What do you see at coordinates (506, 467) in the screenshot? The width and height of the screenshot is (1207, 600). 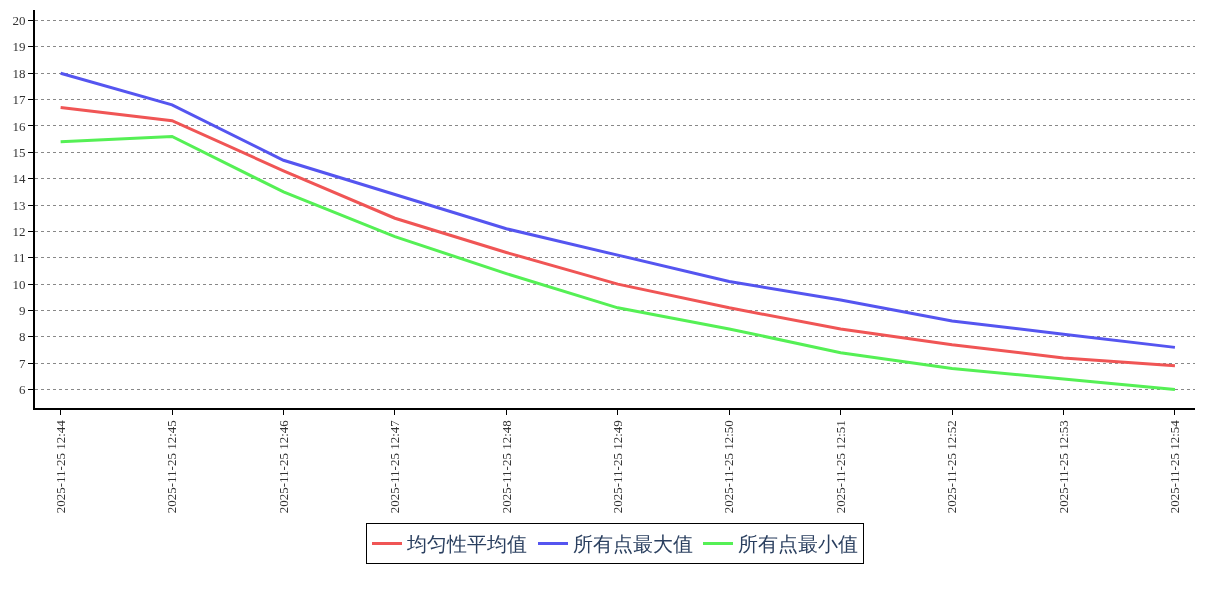 I see `x-tick-label: 2025-11-25 12:48` at bounding box center [506, 467].